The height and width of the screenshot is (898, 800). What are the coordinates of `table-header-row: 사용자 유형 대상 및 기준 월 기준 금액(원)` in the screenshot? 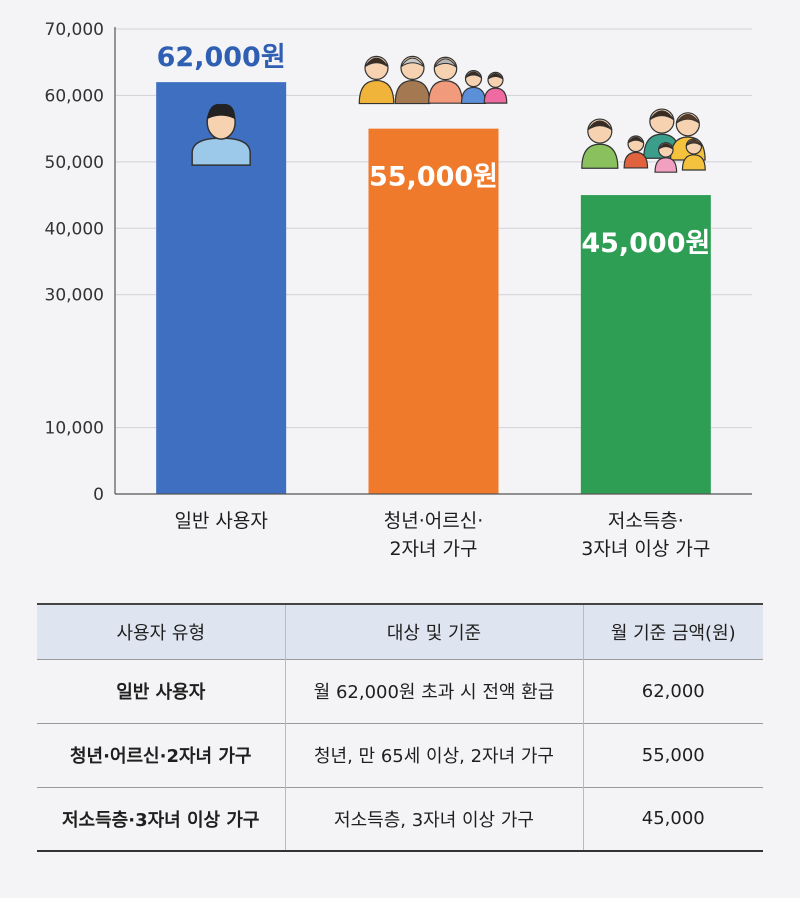 It's located at (400, 631).